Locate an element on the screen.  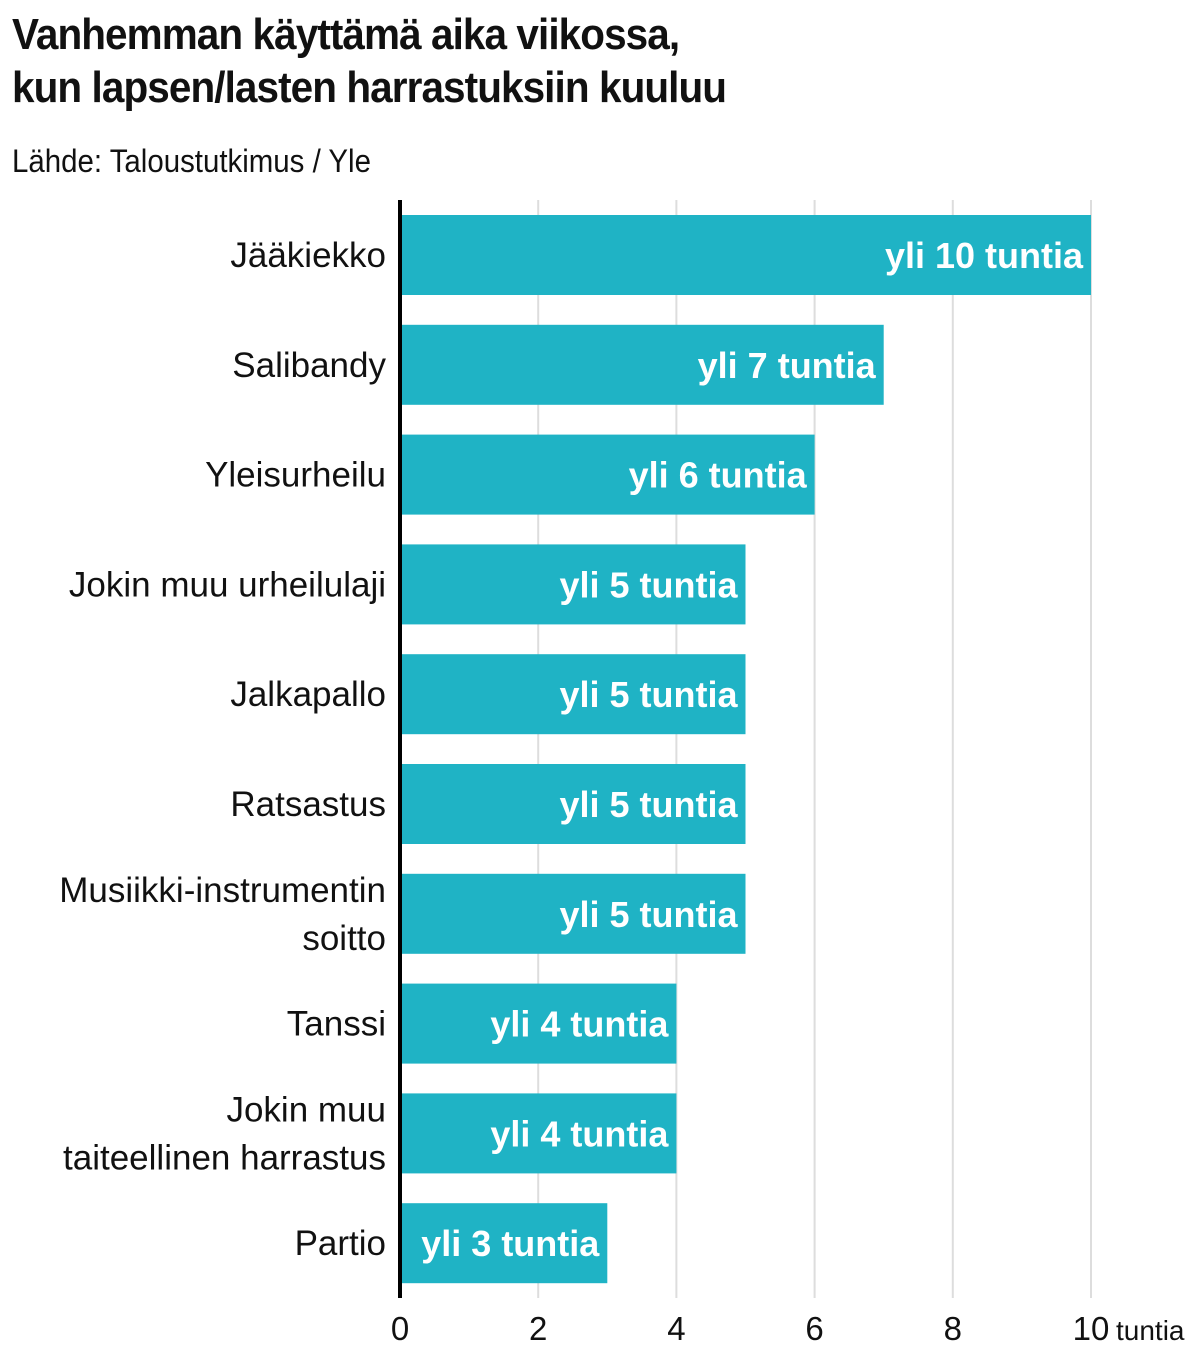
x-tick-label: 2 is located at coordinates (538, 1328).